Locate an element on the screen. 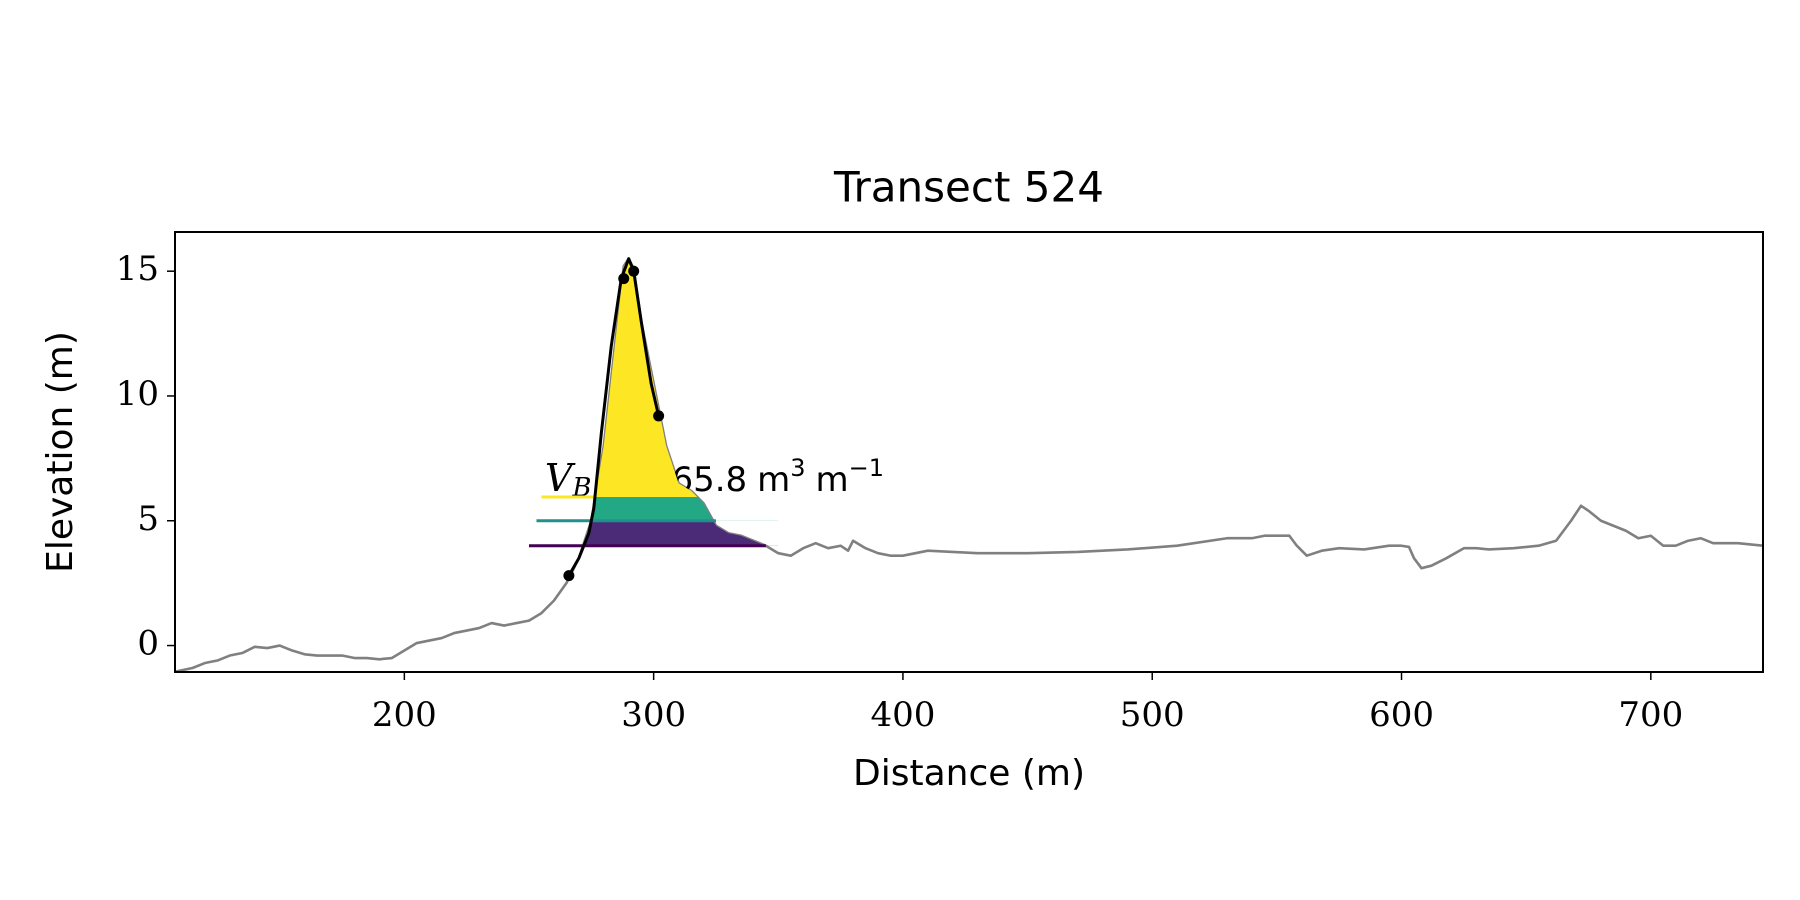 The image size is (1800, 900). x-tick-label: 200 is located at coordinates (404, 715).